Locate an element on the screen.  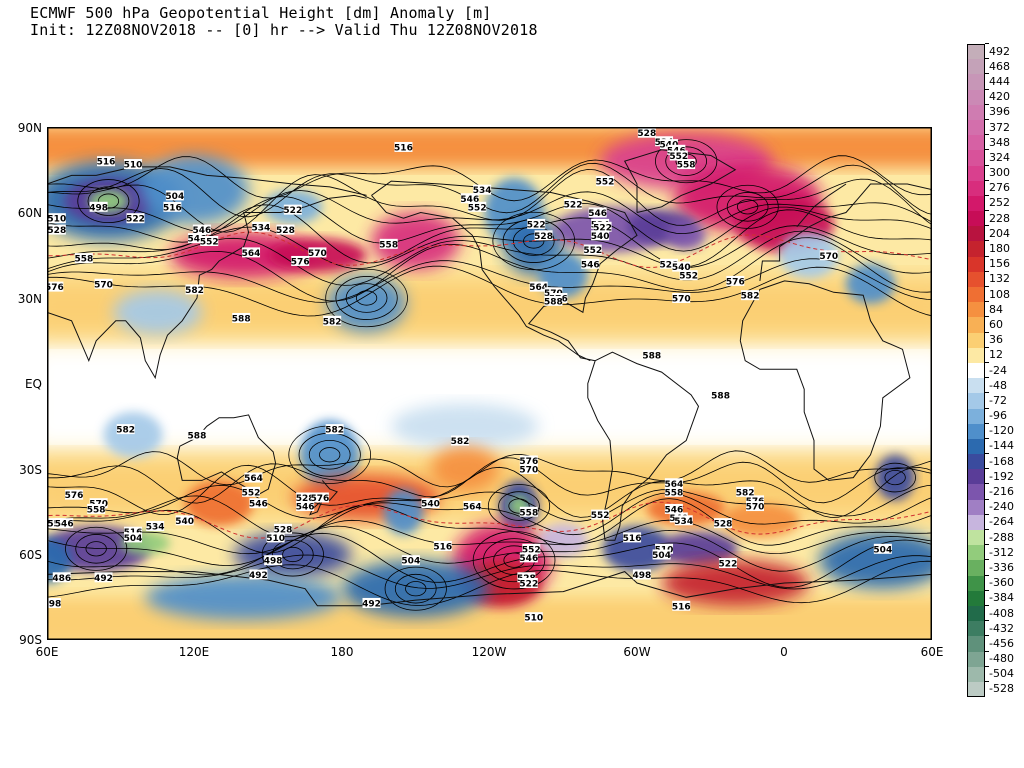
colorbar-label: -360 is located at coordinates (1001, 583).